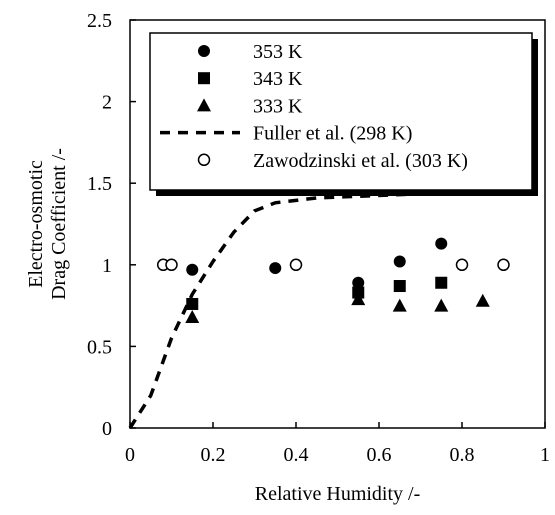  I want to click on y-tick-label: 2.5, so click(99, 21).